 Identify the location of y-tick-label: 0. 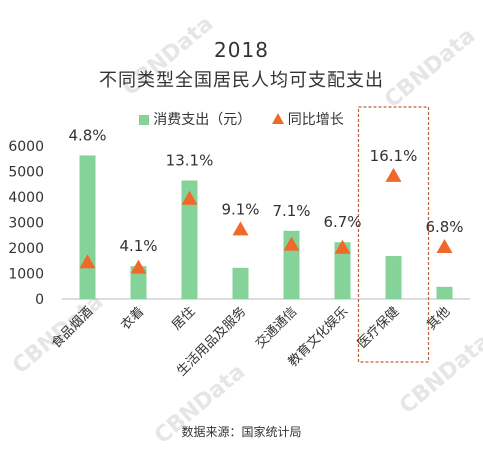
(39, 300).